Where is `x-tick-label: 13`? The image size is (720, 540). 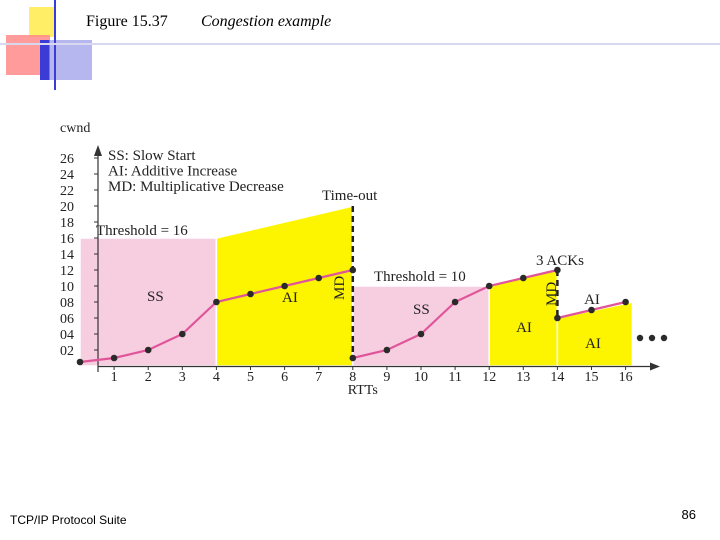 x-tick-label: 13 is located at coordinates (523, 377).